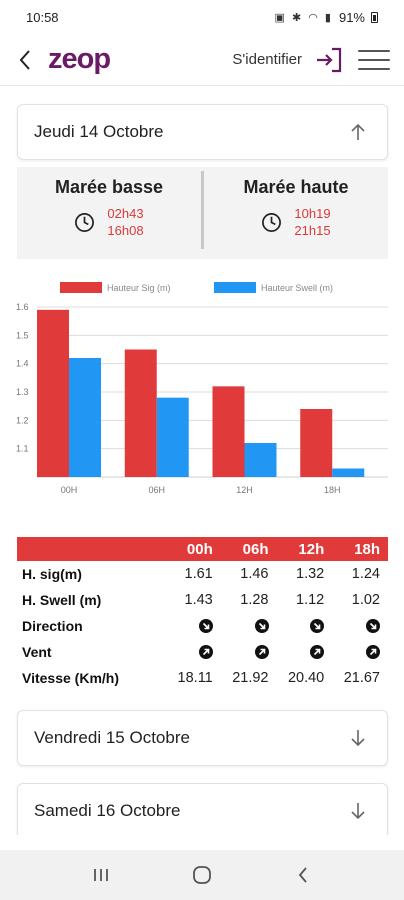  What do you see at coordinates (99, 131) in the screenshot?
I see `day-label: Jeudi 14 Octobre` at bounding box center [99, 131].